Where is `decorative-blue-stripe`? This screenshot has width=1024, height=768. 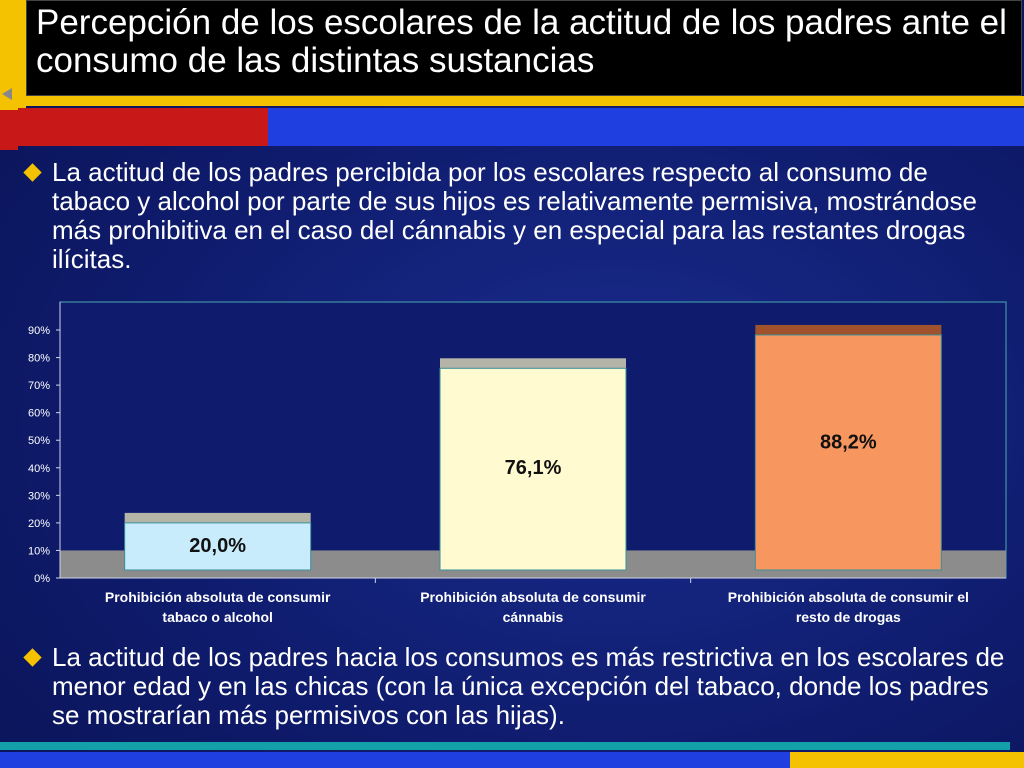
decorative-blue-stripe is located at coordinates (395, 760).